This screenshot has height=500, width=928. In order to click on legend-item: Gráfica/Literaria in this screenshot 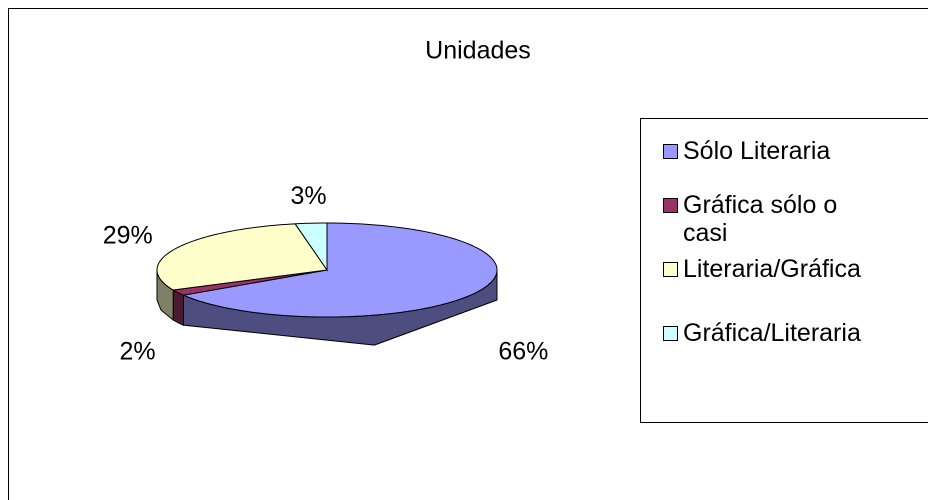, I will do `click(773, 333)`.